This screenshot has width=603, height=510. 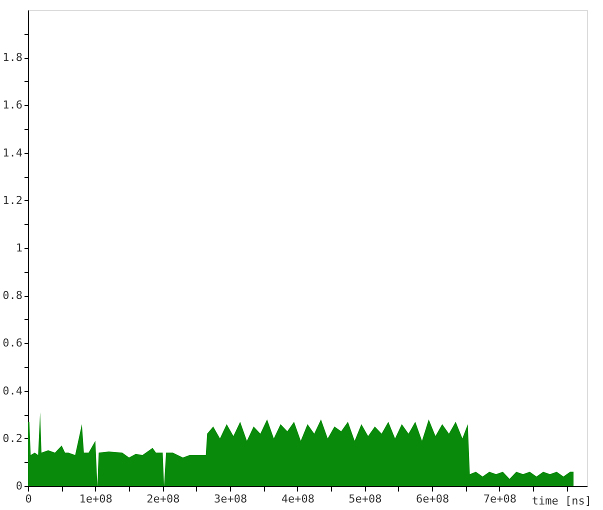 I want to click on x-axis-title: time [ns], so click(x=562, y=501).